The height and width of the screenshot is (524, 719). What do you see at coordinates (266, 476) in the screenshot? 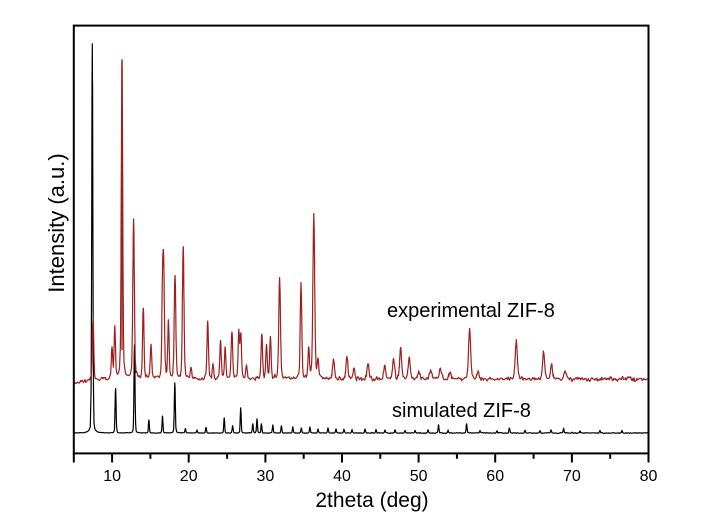
I see `svg-text: 30` at bounding box center [266, 476].